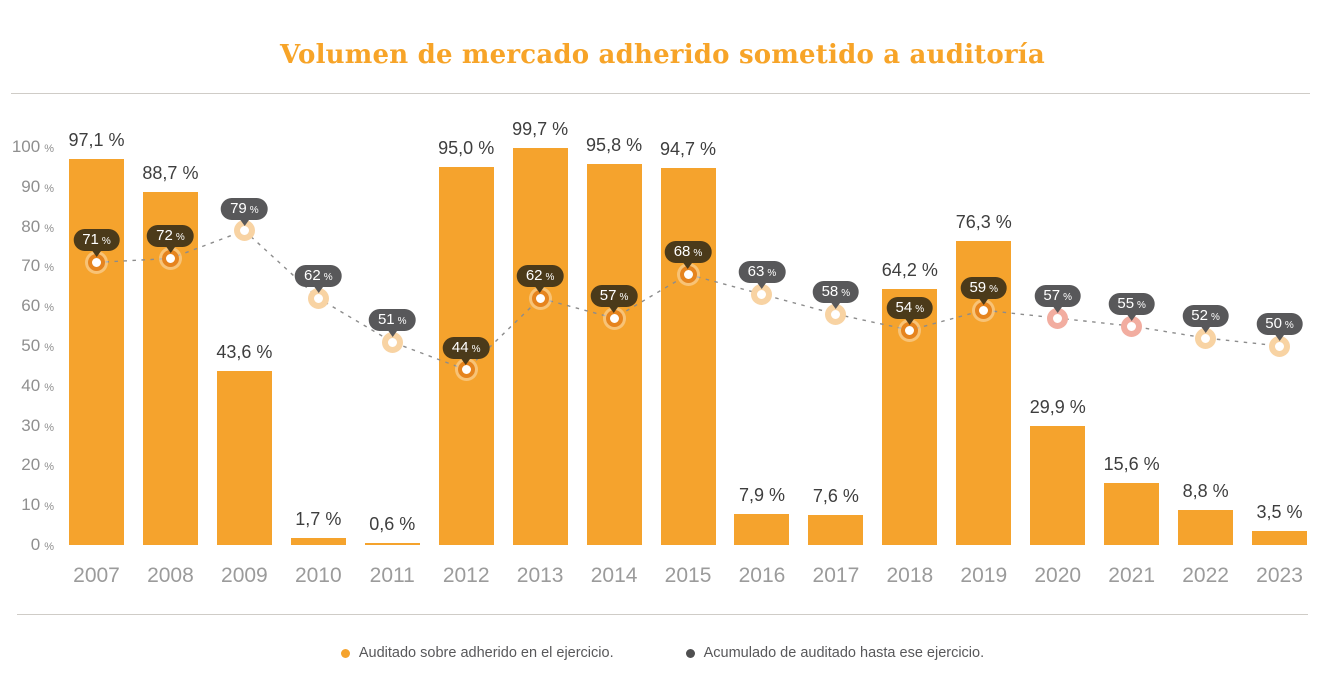 The height and width of the screenshot is (690, 1325). What do you see at coordinates (540, 129) in the screenshot?
I see `bar-label-2013: 99,7 %` at bounding box center [540, 129].